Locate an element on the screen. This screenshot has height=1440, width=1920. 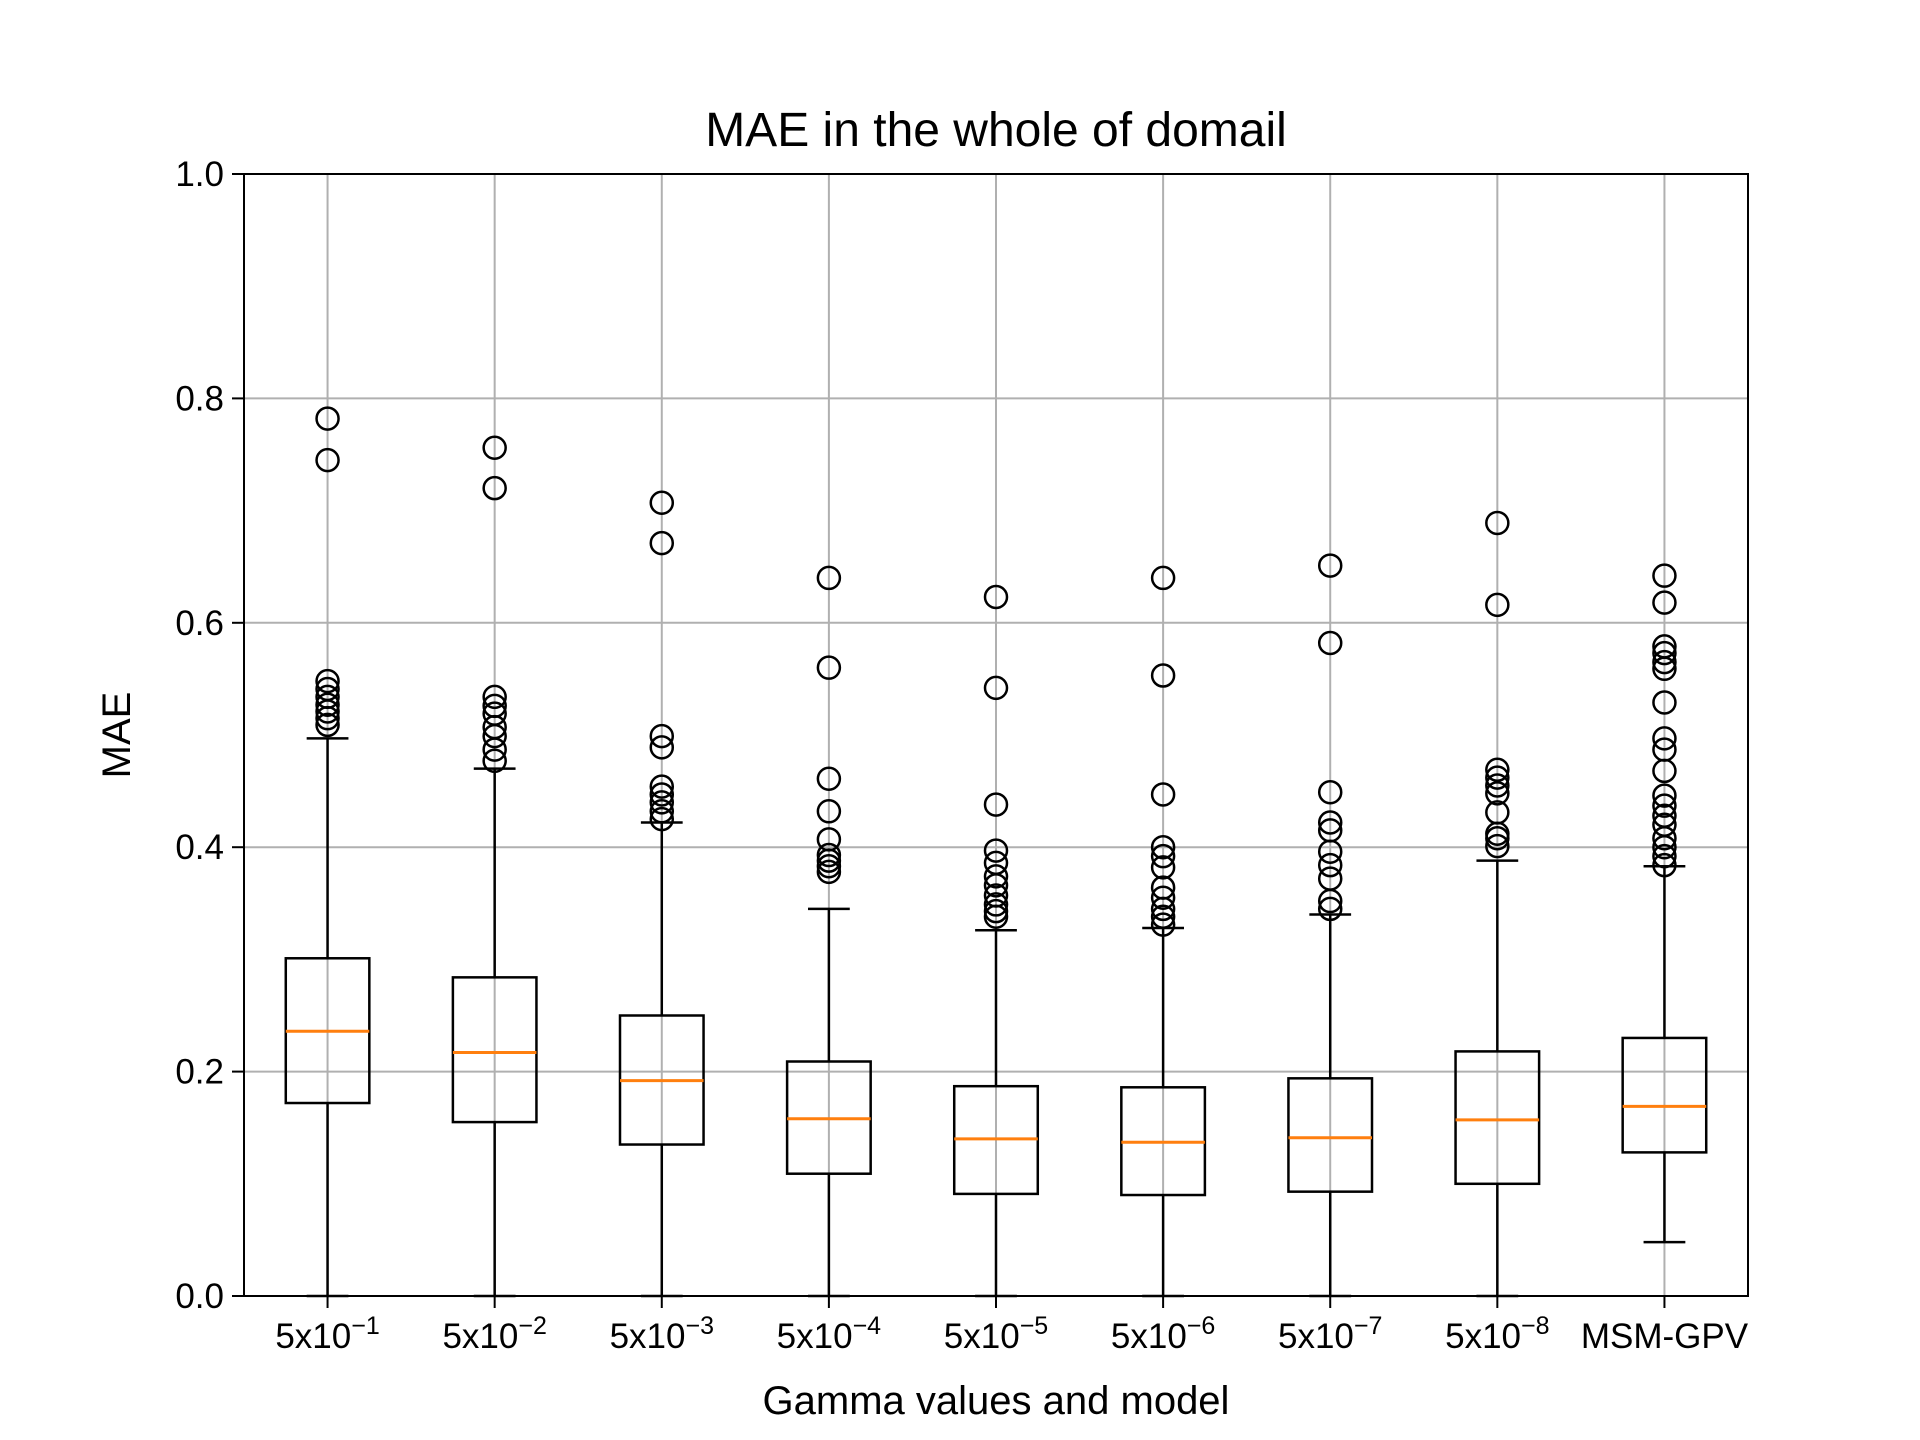
y-axis-label: MAE is located at coordinates (117, 735).